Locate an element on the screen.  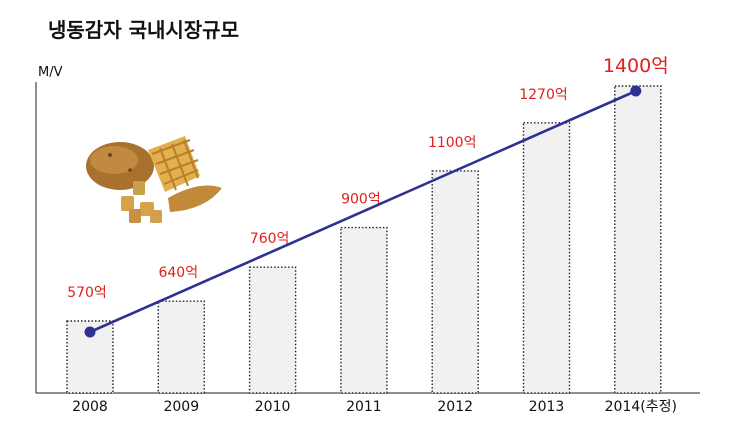
chart-title: 냉동감자 국내시장규모 is located at coordinates (143, 30).